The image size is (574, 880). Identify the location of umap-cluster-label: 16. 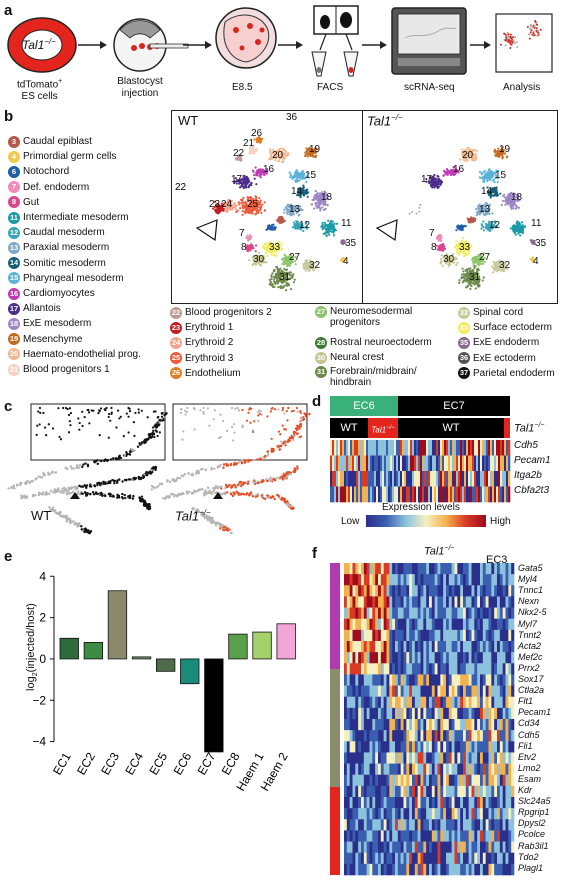
(459, 169).